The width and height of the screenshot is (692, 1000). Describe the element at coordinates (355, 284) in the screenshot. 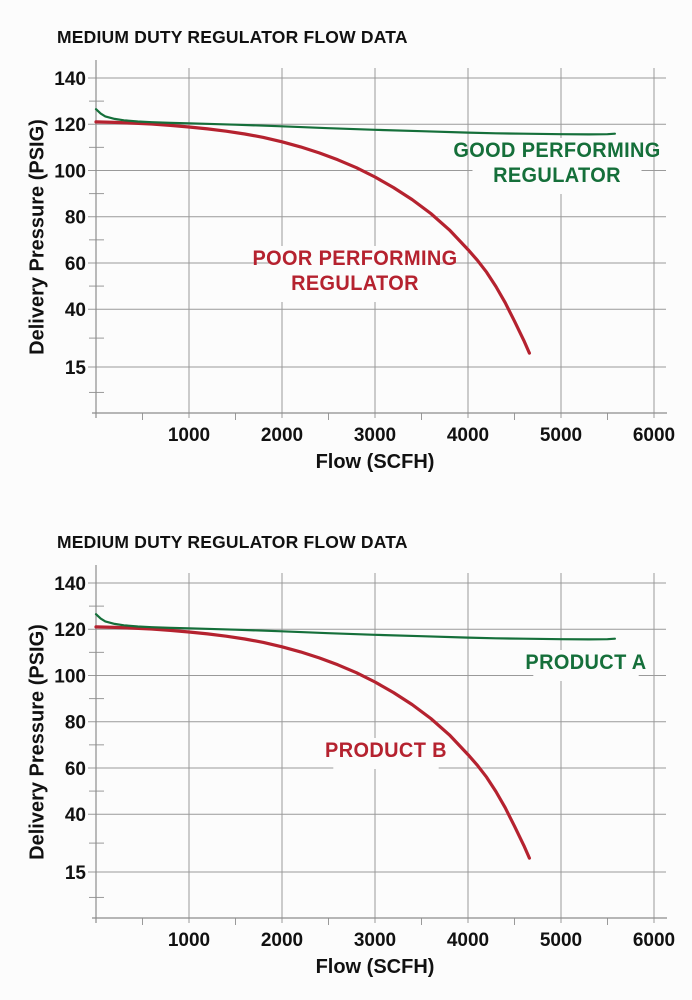

I see `annotation-poor-performing-regulator-line2: REGULATOR` at that location.